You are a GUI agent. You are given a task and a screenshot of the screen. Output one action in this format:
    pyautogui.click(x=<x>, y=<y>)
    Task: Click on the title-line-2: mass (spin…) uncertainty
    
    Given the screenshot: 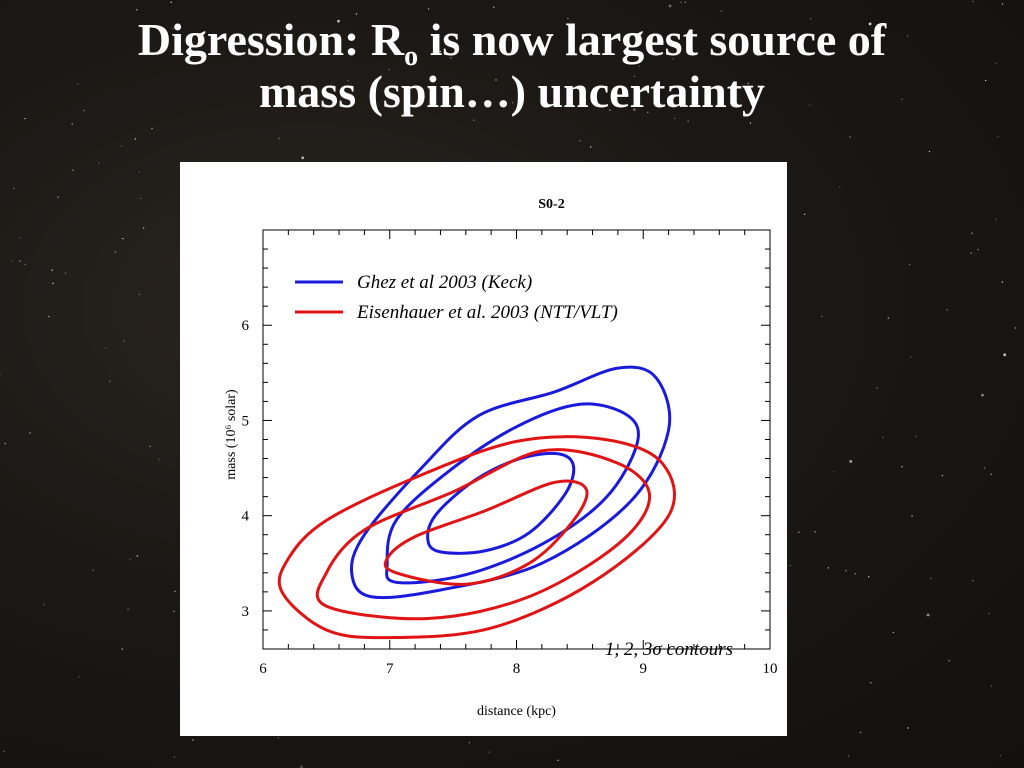 What is the action you would take?
    pyautogui.click(x=512, y=91)
    